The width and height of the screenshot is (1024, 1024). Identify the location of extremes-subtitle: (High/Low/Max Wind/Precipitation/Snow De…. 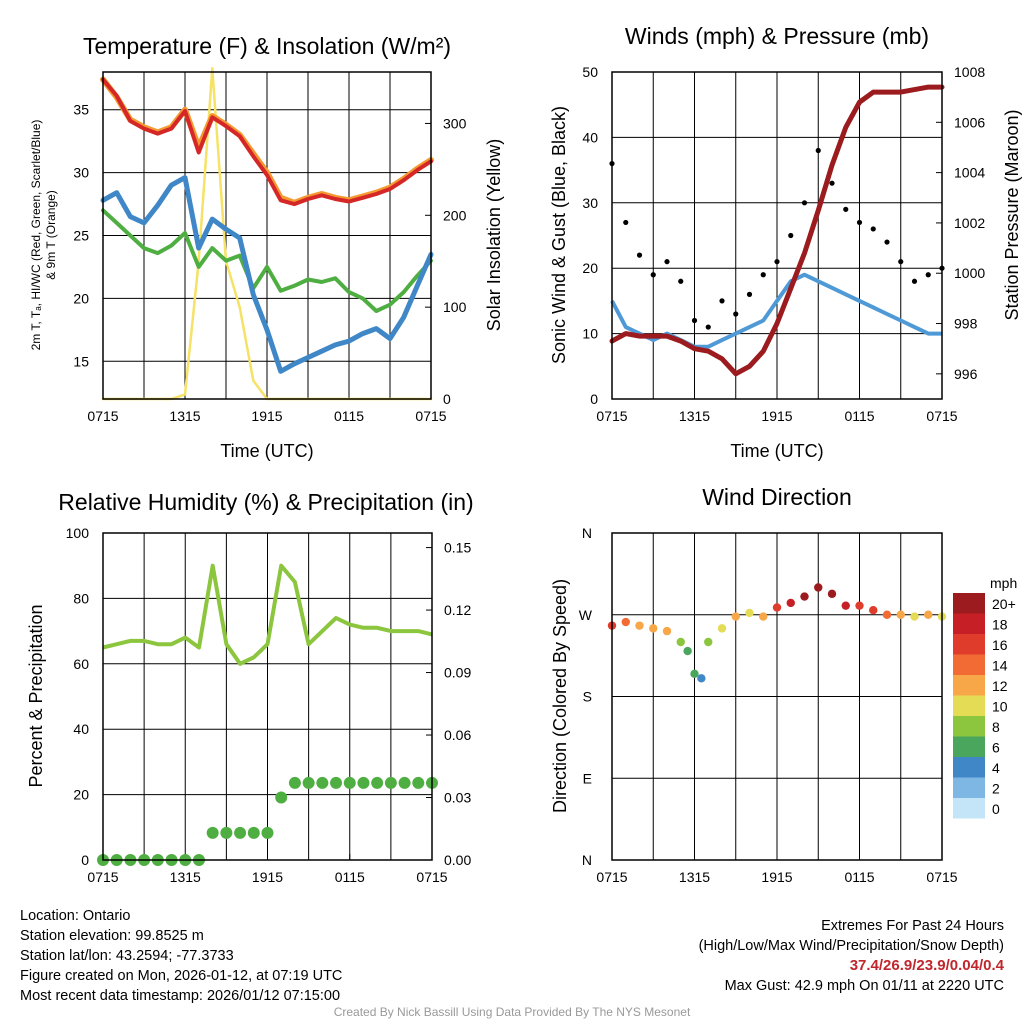
(851, 946).